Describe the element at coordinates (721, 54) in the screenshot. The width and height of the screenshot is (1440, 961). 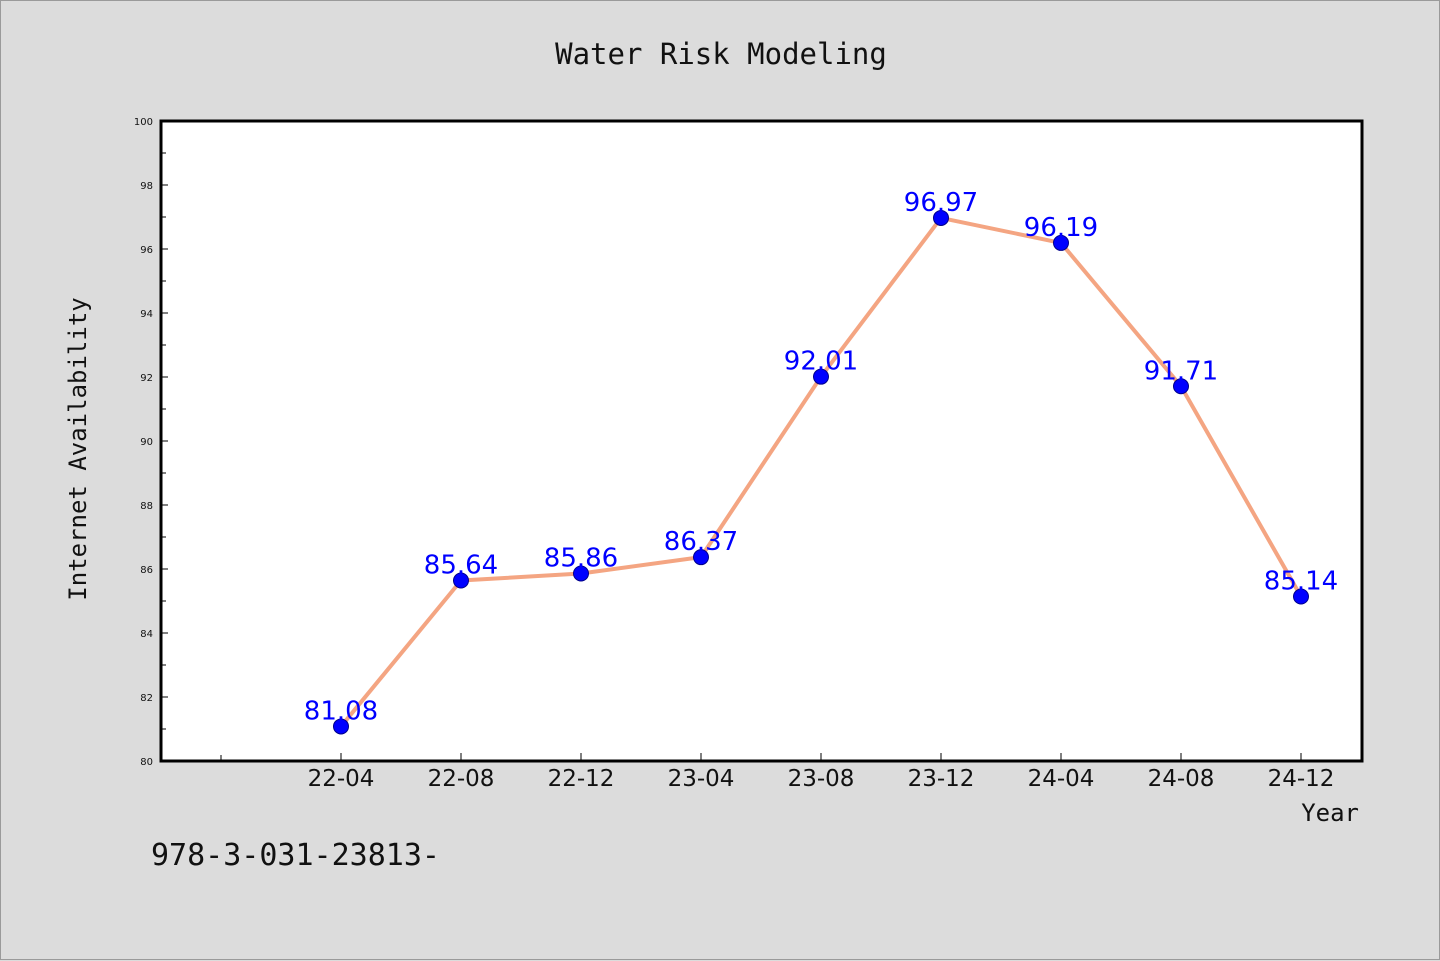
I see `chart-title: Water Risk Modeling` at that location.